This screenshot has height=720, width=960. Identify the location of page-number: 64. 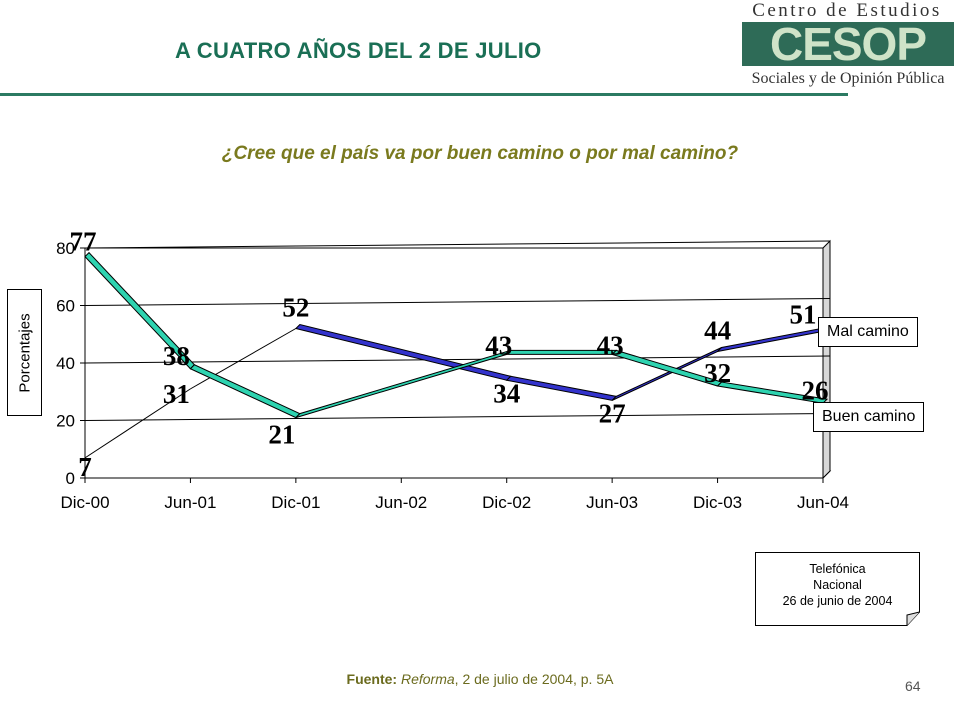
(913, 686).